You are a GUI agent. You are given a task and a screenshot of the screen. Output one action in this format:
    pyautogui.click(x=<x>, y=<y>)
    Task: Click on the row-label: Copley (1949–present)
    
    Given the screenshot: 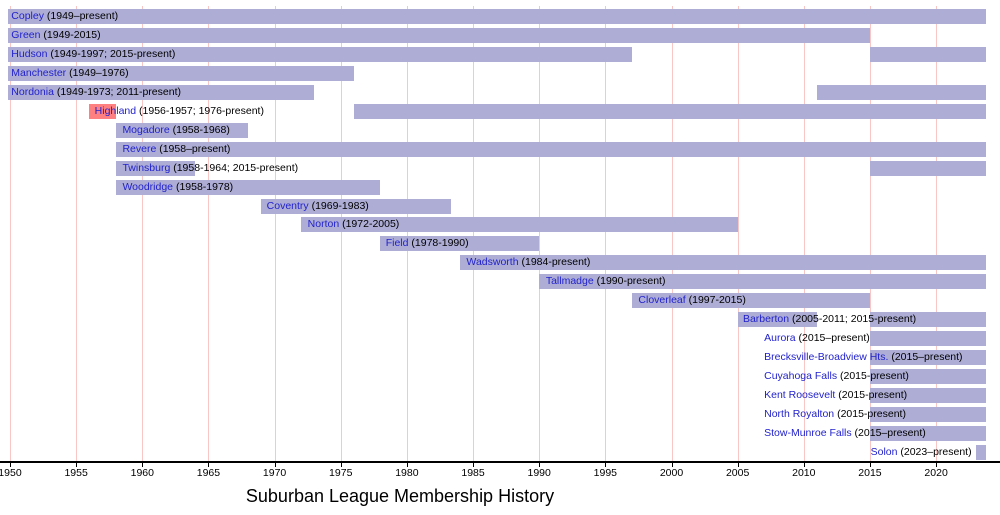 What is the action you would take?
    pyautogui.click(x=64, y=16)
    